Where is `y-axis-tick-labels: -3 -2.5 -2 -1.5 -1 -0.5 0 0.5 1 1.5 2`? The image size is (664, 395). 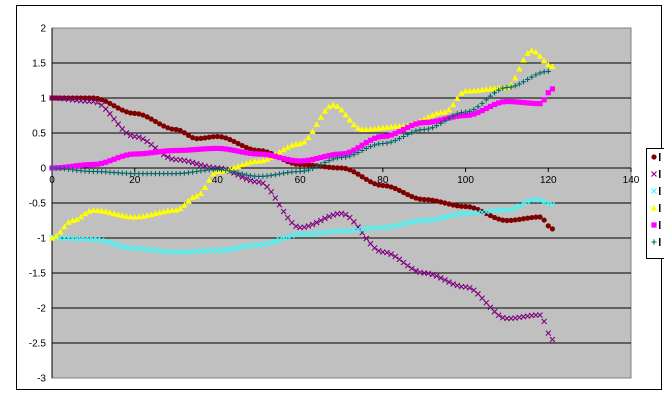 y-axis-tick-labels: -3 -2.5 -2 -1.5 -1 -0.5 0 0.5 1 1.5 2 is located at coordinates (41, 204).